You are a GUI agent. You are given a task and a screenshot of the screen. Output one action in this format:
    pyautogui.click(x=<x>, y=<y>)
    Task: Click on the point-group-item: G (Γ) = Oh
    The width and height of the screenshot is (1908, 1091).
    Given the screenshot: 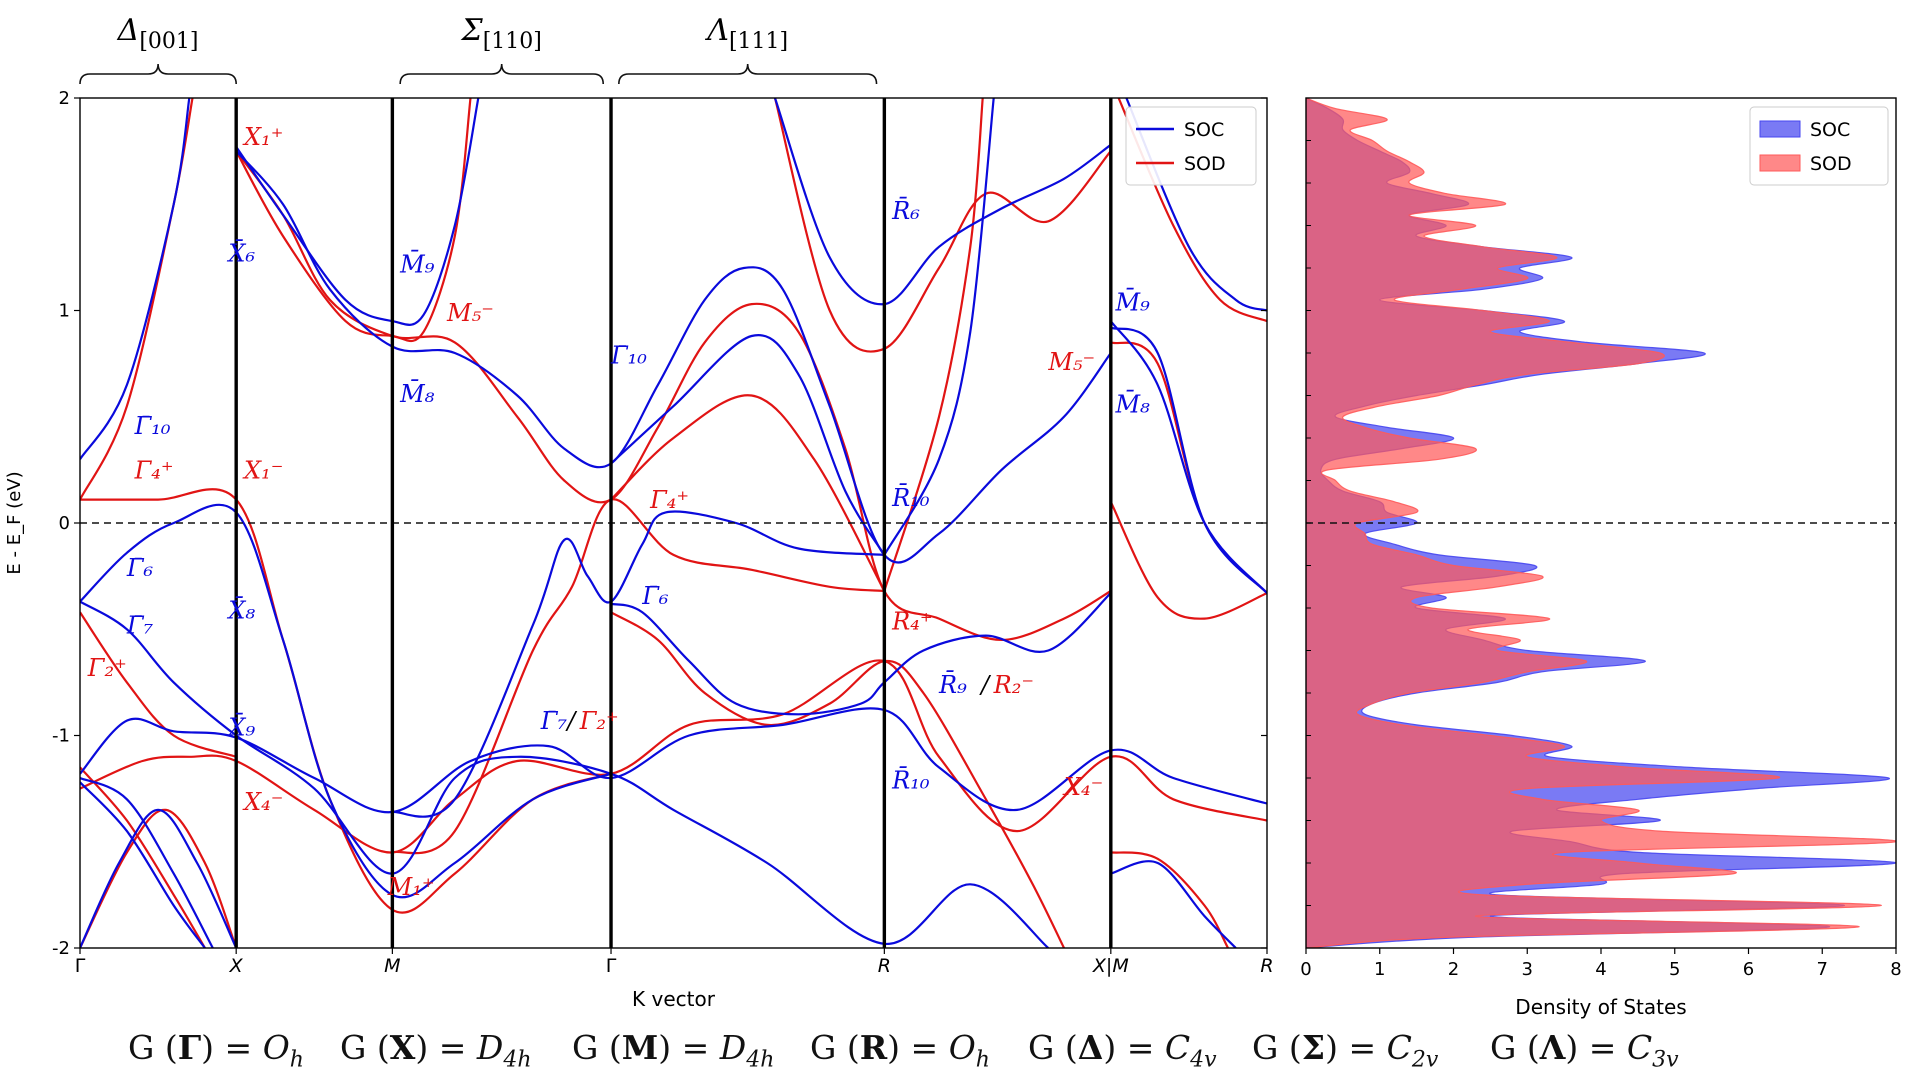 What is the action you would take?
    pyautogui.click(x=216, y=1050)
    